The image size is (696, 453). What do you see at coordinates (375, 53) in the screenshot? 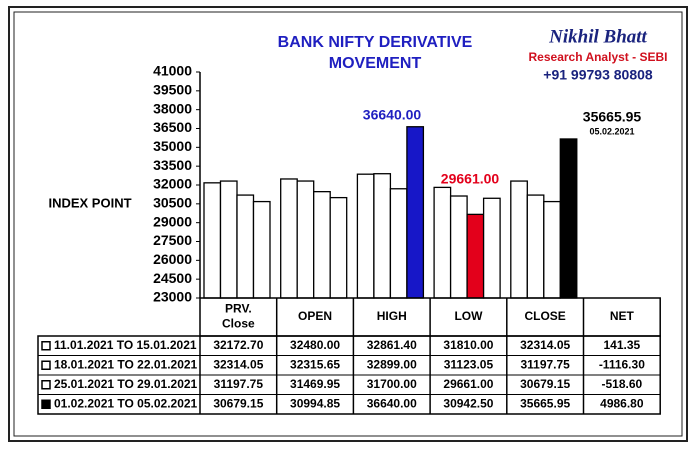
I see `chart-title: BANK NIFTY DERIVATIVE MOVEMENT` at bounding box center [375, 53].